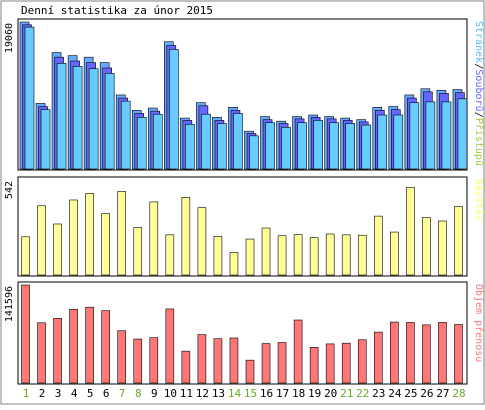 This screenshot has width=485, height=410. I want to click on chart-title: Denní statistika za únor 2015, so click(117, 10).